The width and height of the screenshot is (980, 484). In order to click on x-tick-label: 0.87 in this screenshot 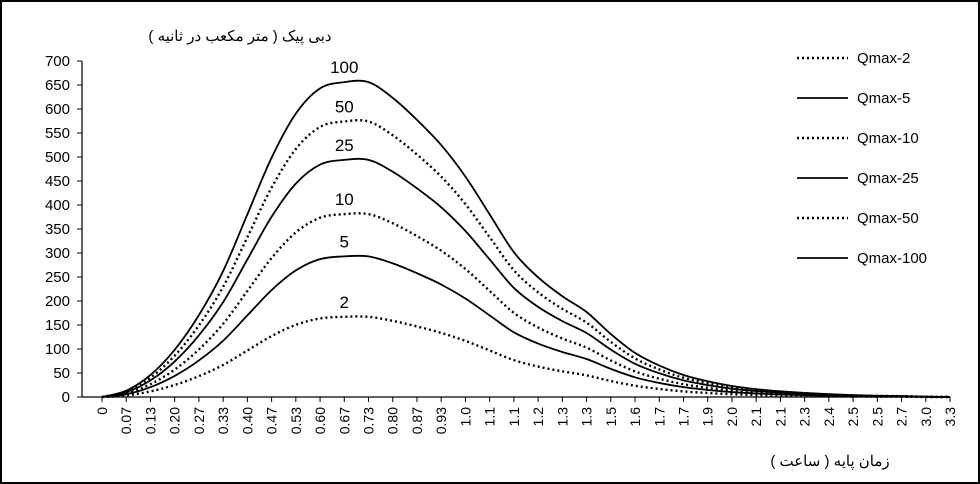, I will do `click(417, 420)`.